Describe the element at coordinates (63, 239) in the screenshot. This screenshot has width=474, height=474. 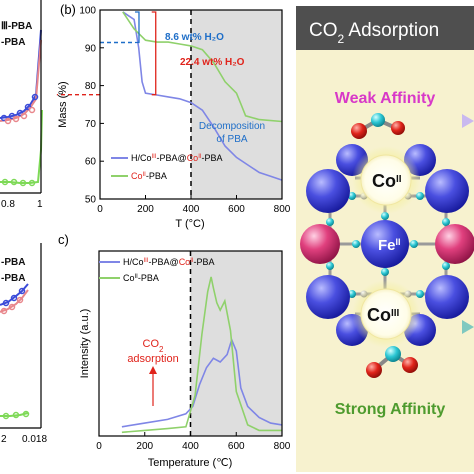
I see `panel-c-label: c)` at that location.